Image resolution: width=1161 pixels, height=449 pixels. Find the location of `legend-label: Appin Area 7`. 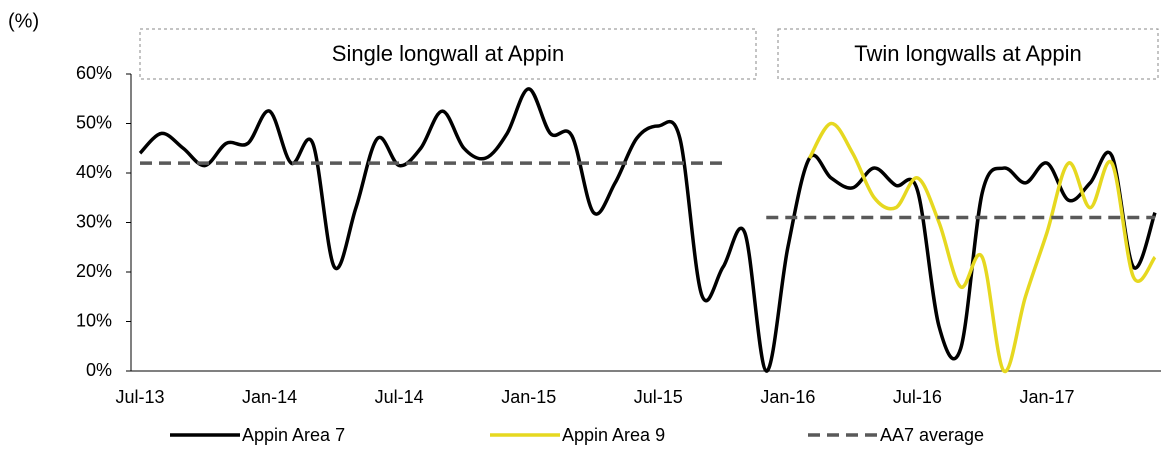

legend-label: Appin Area 7 is located at coordinates (293, 435).